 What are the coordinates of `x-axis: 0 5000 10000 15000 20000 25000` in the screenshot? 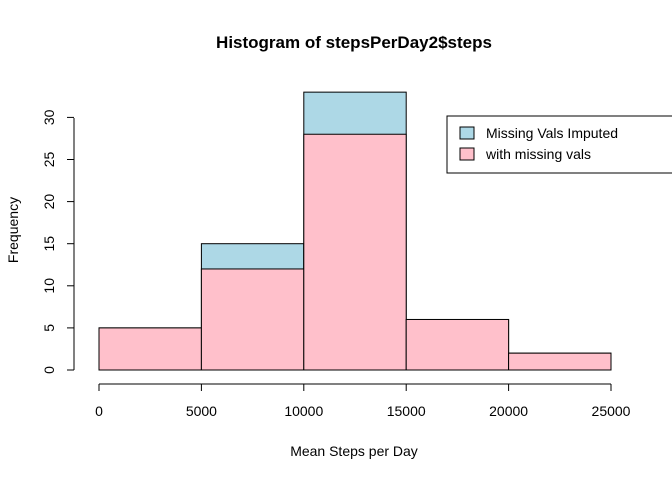 It's located at (363, 401).